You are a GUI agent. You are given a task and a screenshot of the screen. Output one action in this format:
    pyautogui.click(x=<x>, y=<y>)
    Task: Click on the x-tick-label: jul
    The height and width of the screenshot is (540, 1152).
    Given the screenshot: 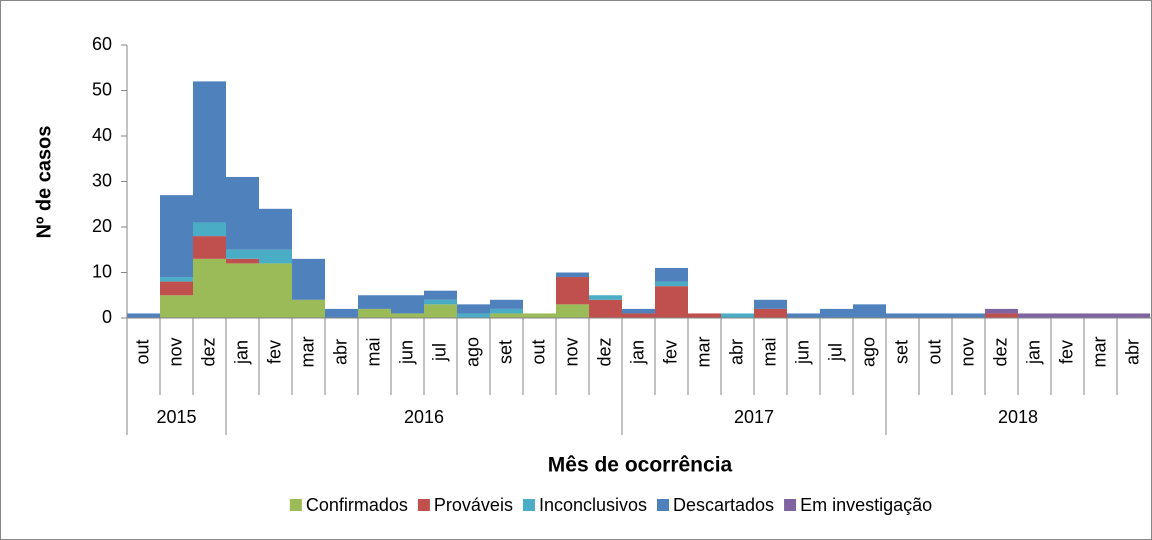 What is the action you would take?
    pyautogui.click(x=439, y=352)
    